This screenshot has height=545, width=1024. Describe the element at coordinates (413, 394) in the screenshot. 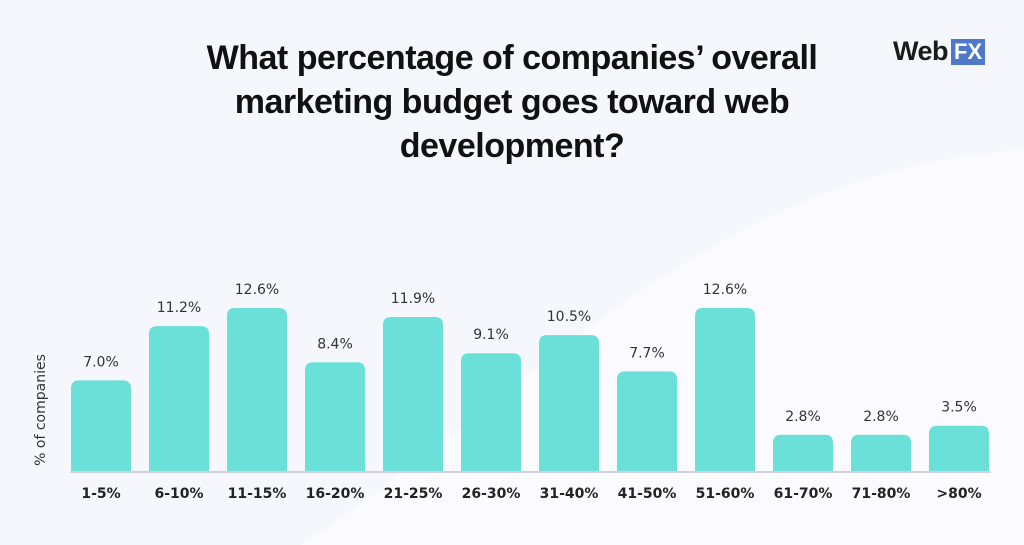

I see `bar-21-25%` at that location.